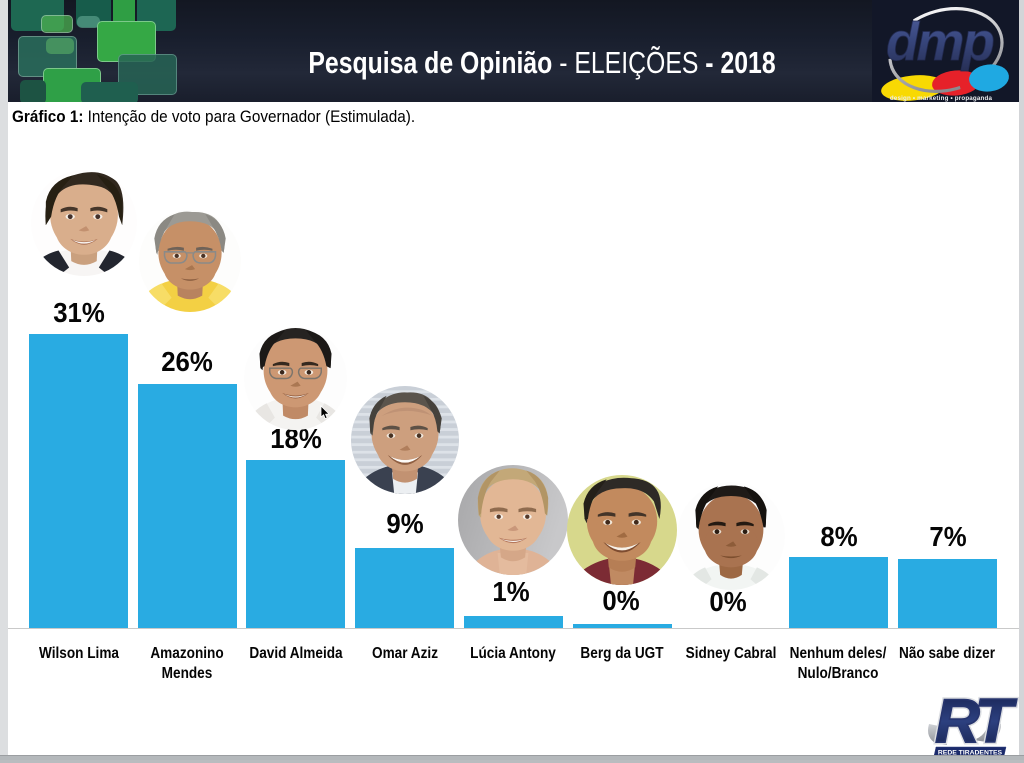 The width and height of the screenshot is (1024, 763). What do you see at coordinates (941, 98) in the screenshot?
I see `svg-text:design • marketing • propagand: design • marketing • propaganda` at bounding box center [941, 98].